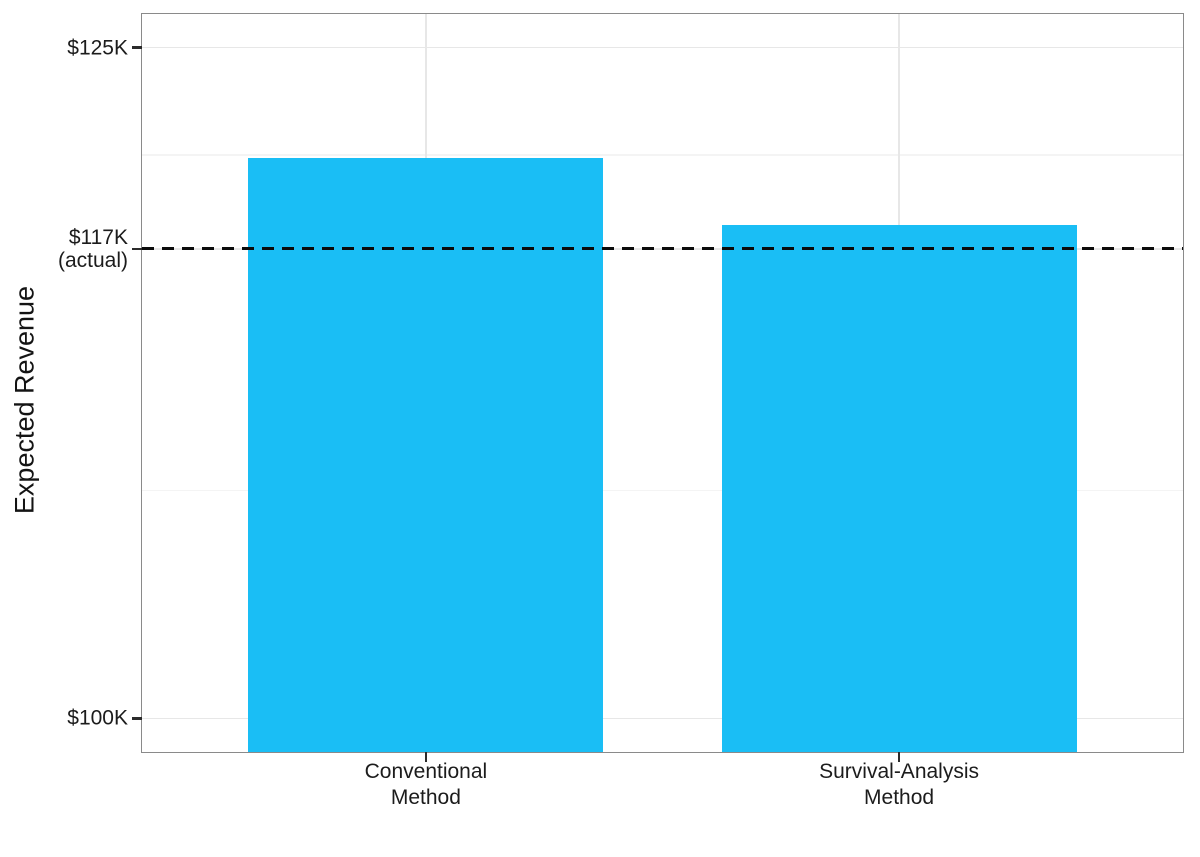  Describe the element at coordinates (24, 400) in the screenshot. I see `y-axis-title: Expected Revenue` at that location.